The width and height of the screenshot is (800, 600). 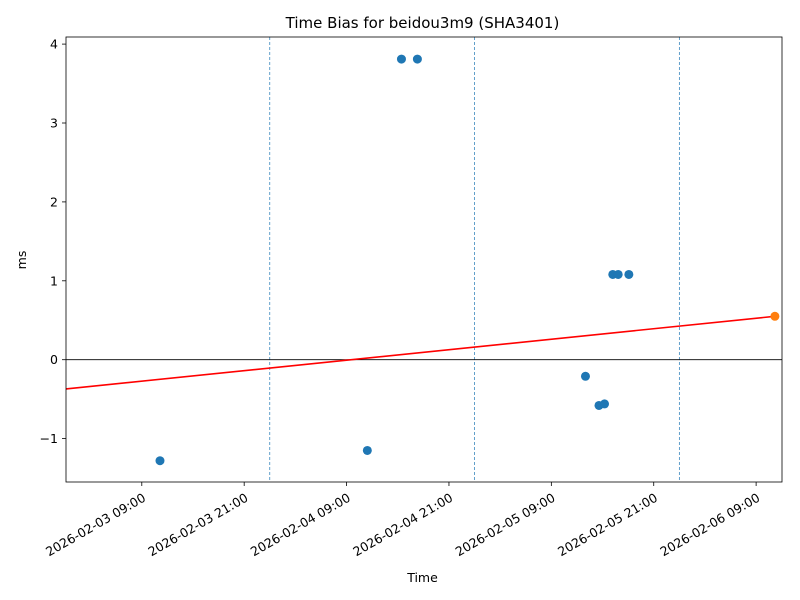 What do you see at coordinates (422, 23) in the screenshot?
I see `chart-title: Time Bias for beidou3m9 (SHA3401)` at bounding box center [422, 23].